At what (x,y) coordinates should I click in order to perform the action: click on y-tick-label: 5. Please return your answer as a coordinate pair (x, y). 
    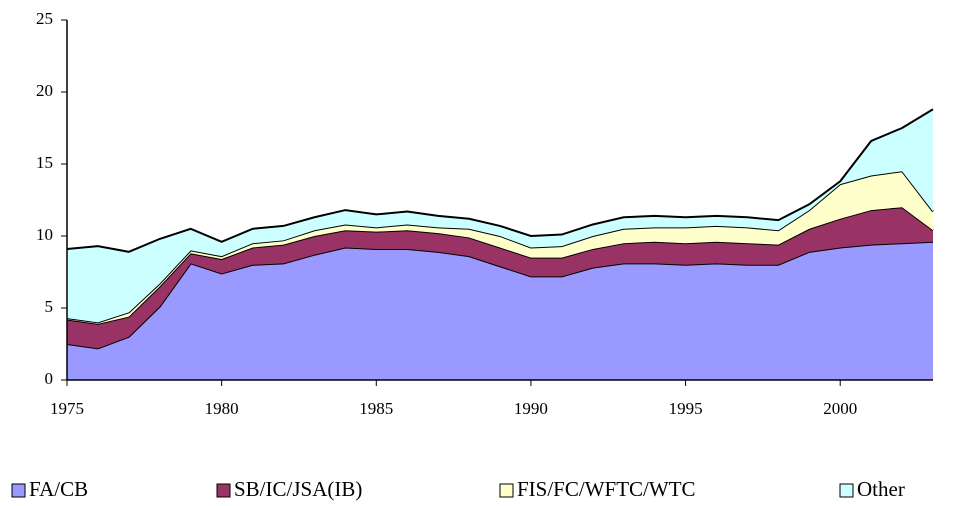
    Looking at the image, I should click on (49, 306).